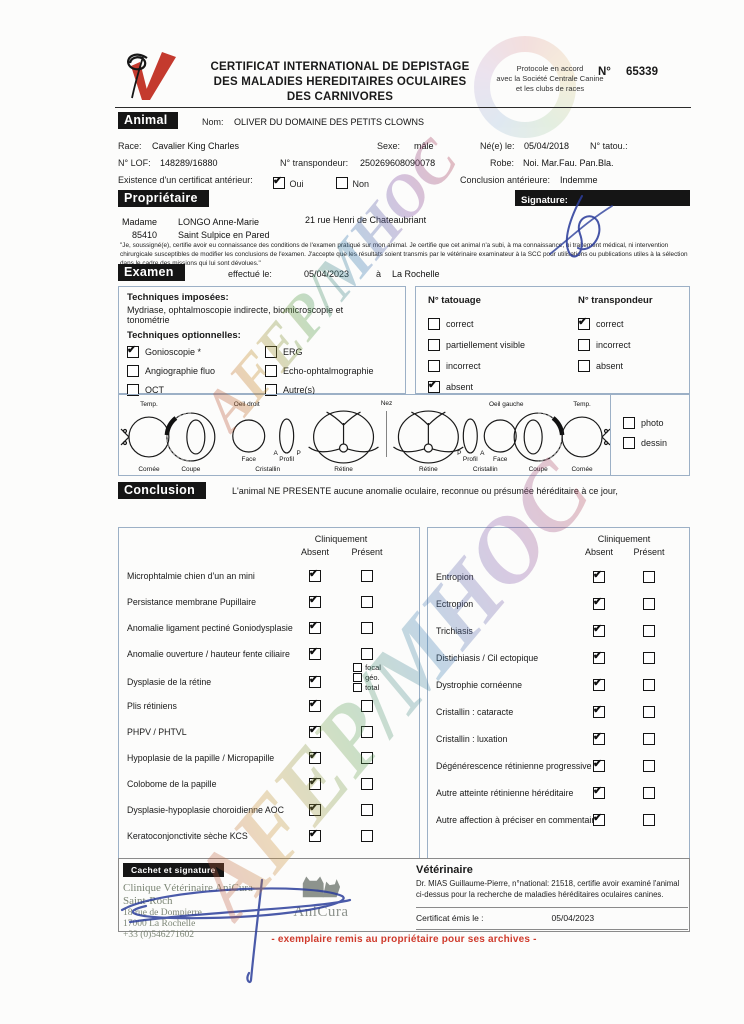 This screenshot has width=744, height=1024. Describe the element at coordinates (568, 163) in the screenshot. I see `robe-value: Noi. Mar.Fau. Pan.Bla.` at that location.